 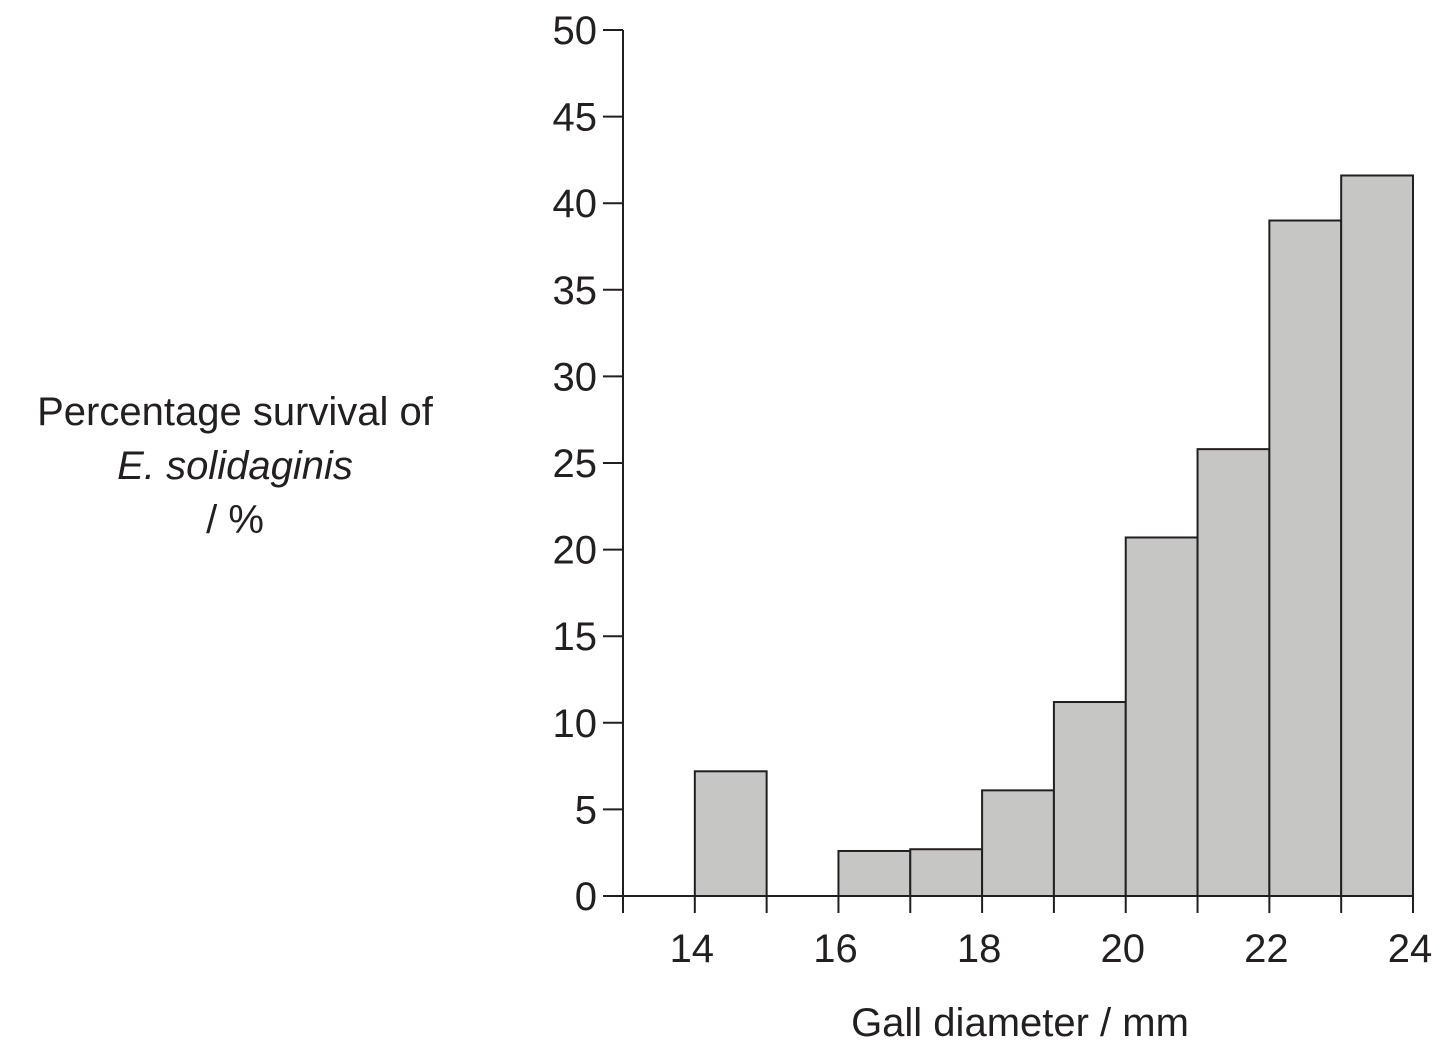 What do you see at coordinates (575, 377) in the screenshot?
I see `y-tick-label-30: 30` at bounding box center [575, 377].